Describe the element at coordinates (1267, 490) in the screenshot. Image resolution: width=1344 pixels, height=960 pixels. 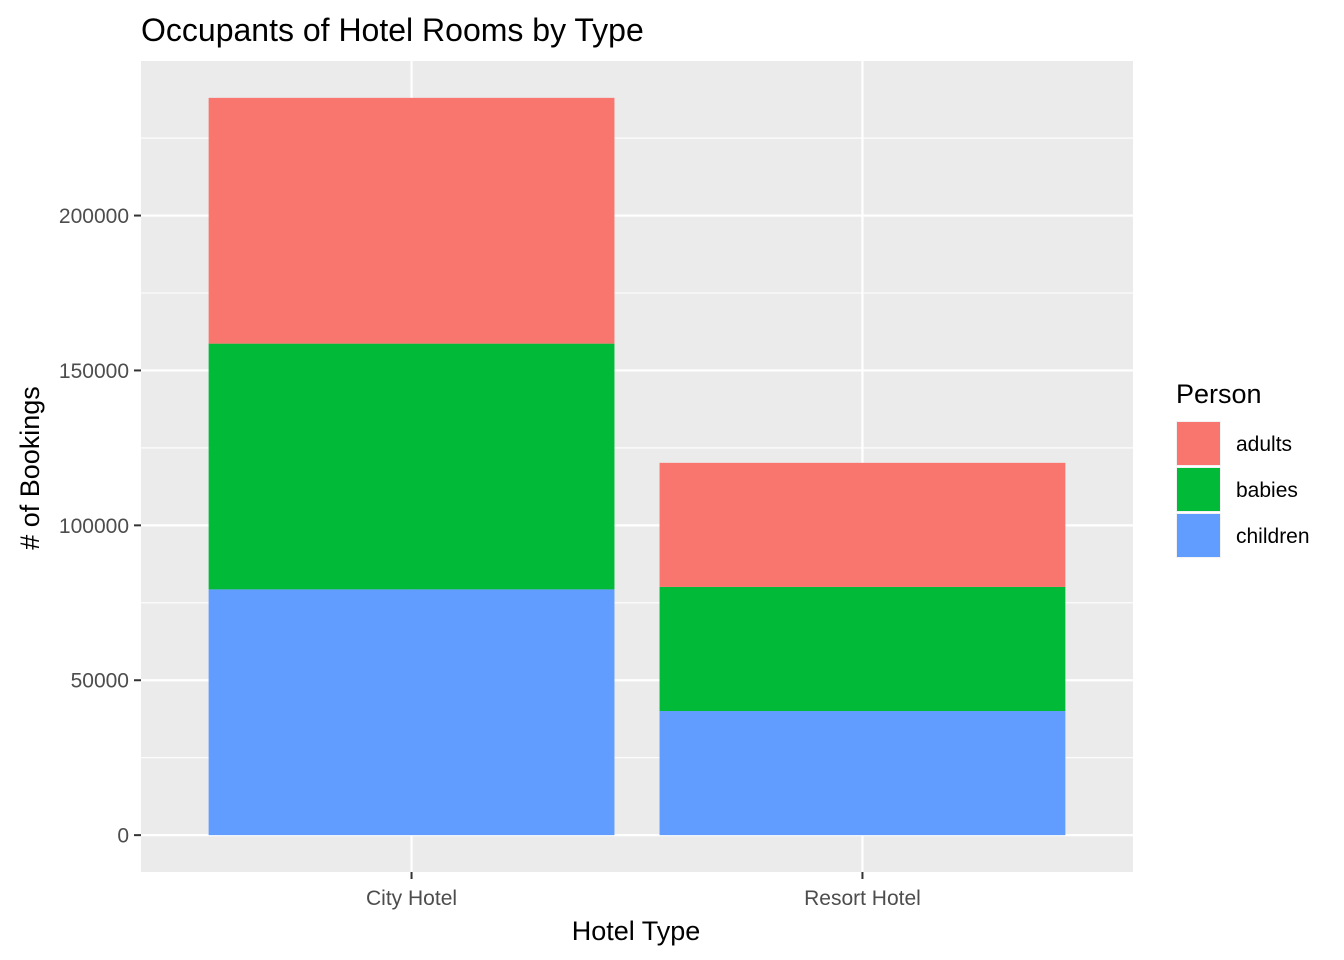
I see `legend-label: babies` at that location.